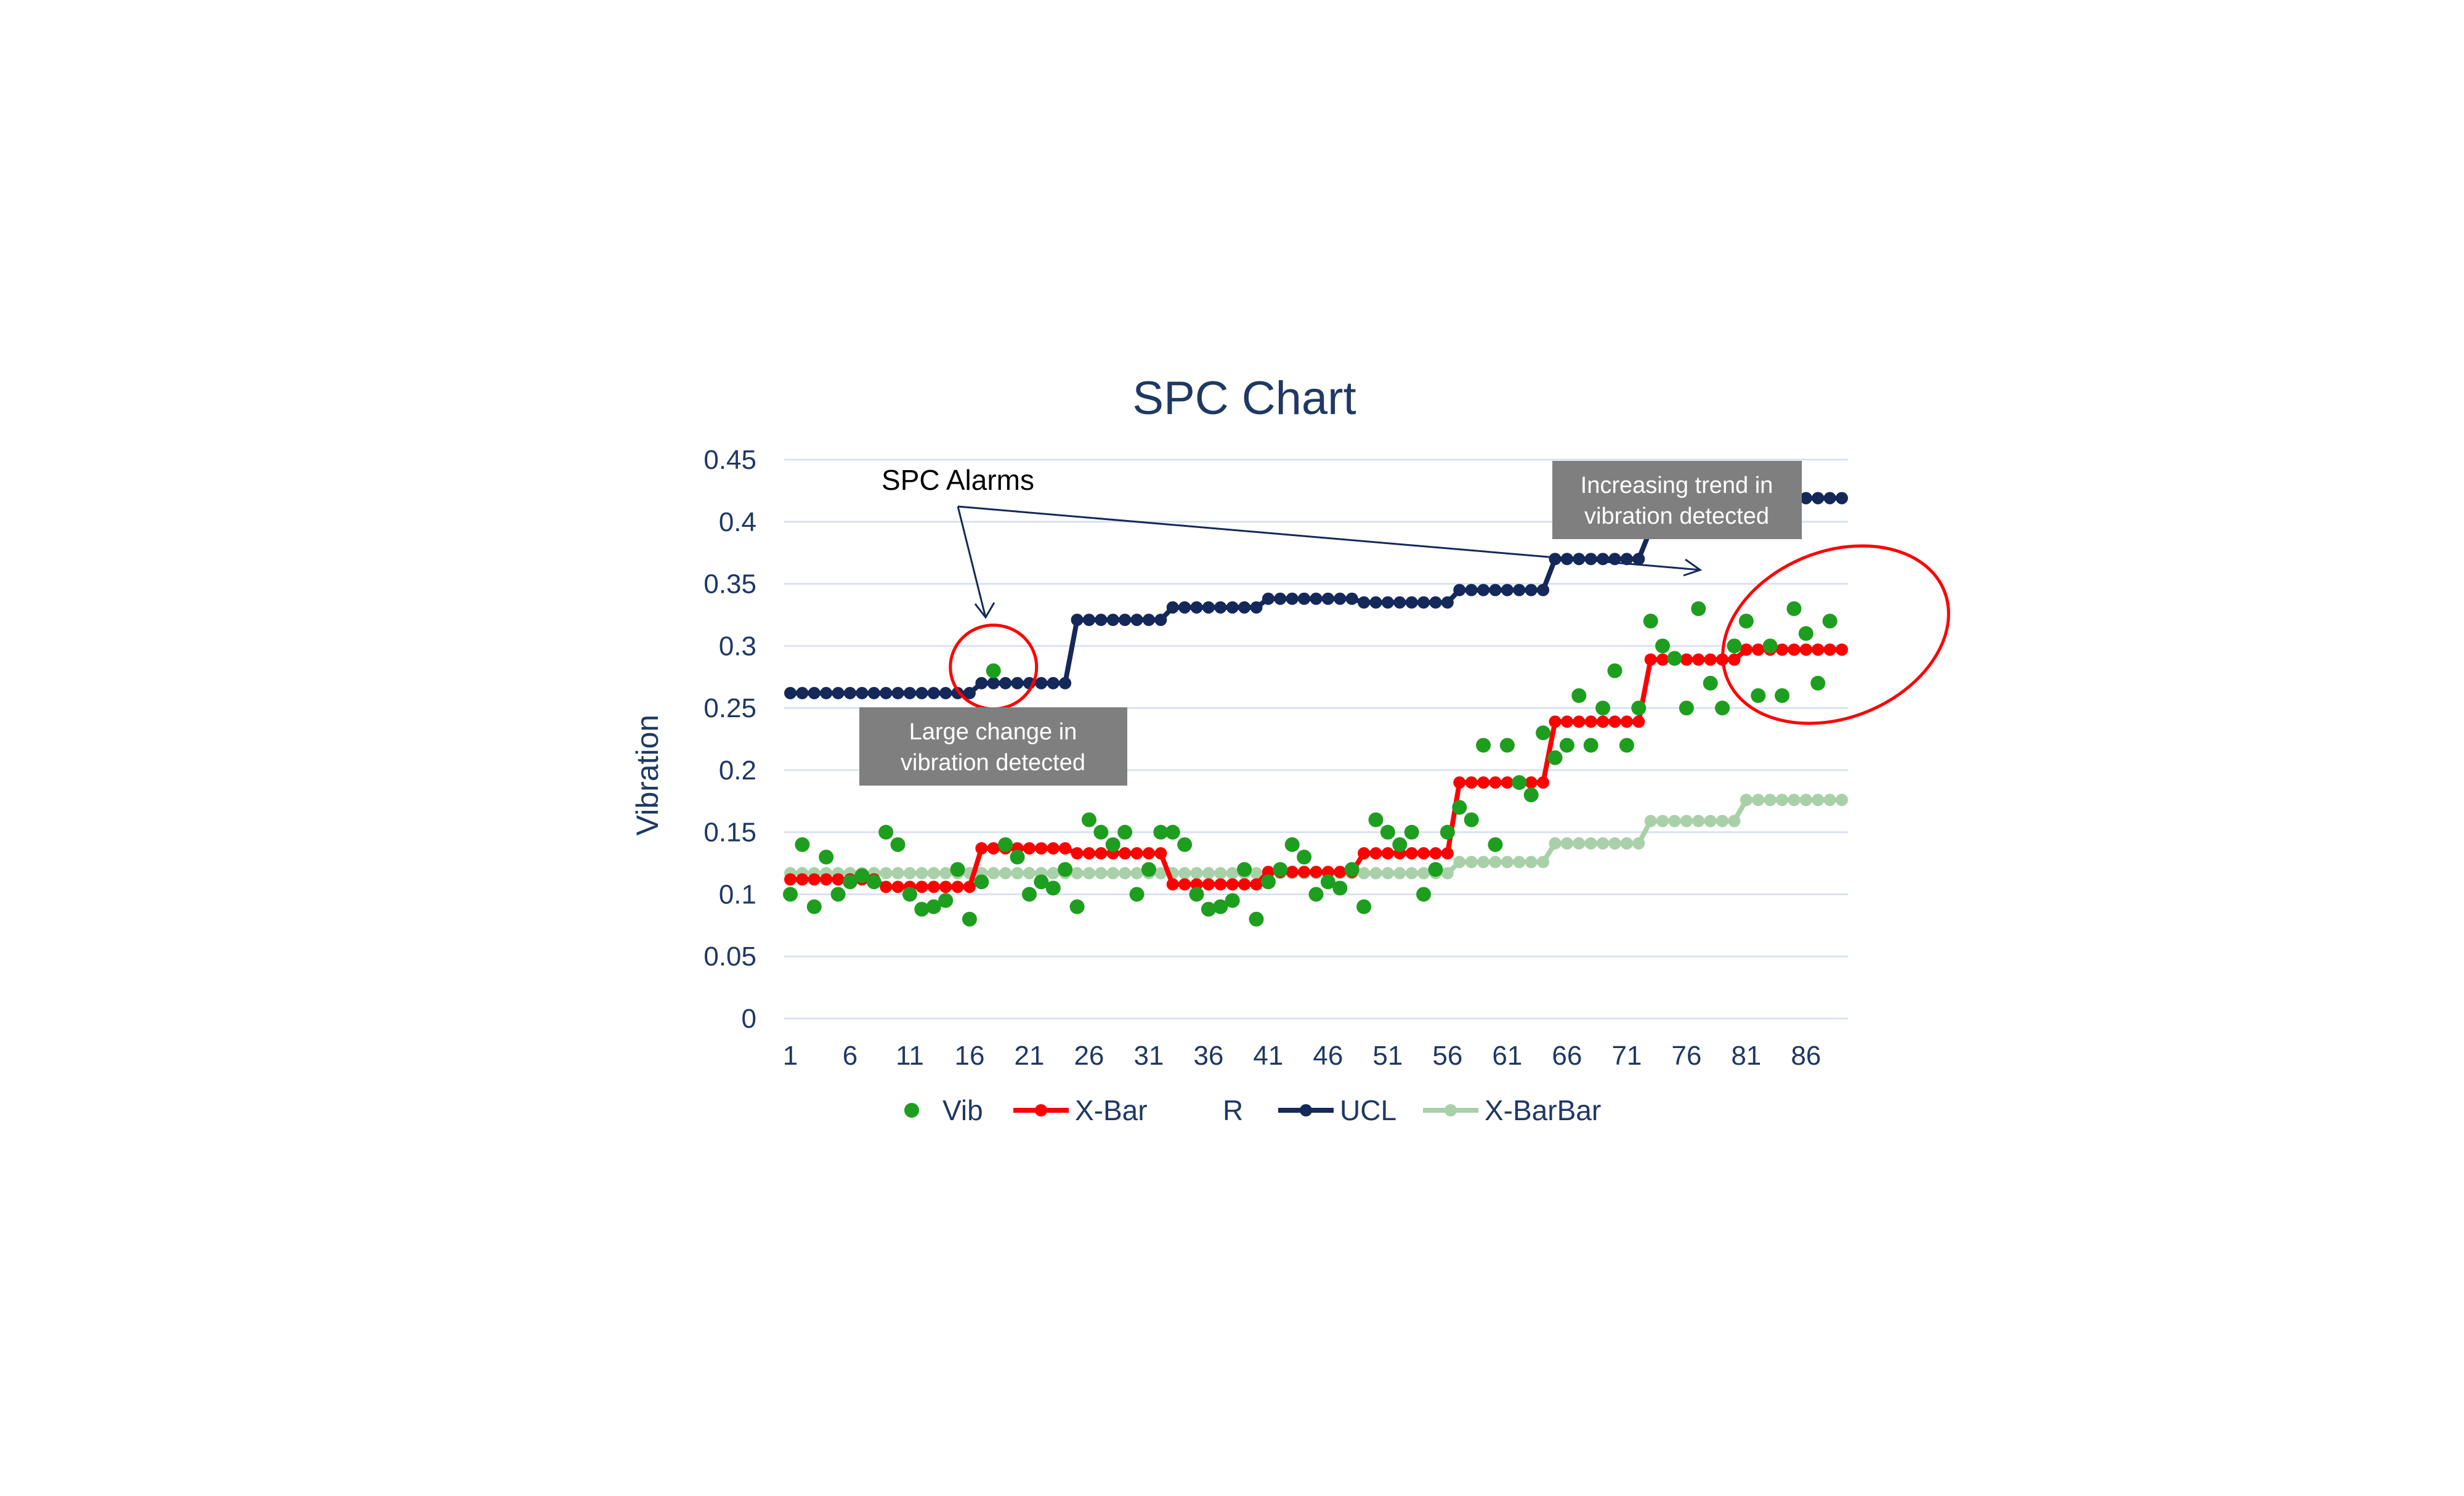 This screenshot has width=2464, height=1496. What do you see at coordinates (647, 775) in the screenshot?
I see `y-axis-title: Vibration` at bounding box center [647, 775].